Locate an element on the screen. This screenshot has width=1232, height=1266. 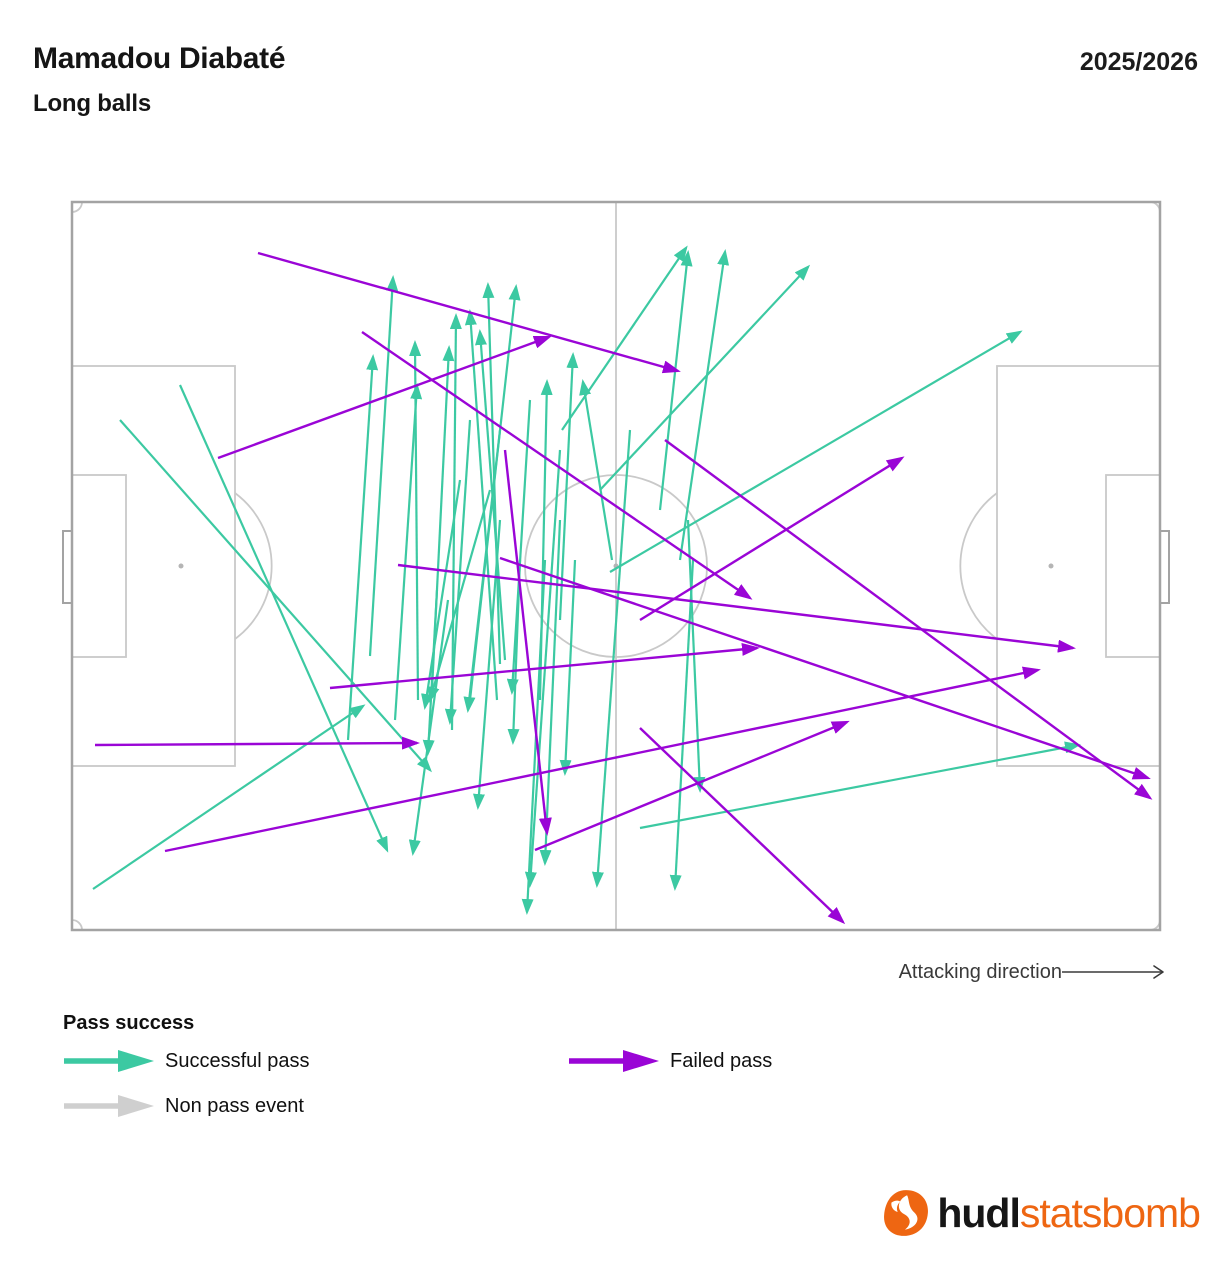
legend-item-non-pass-event: Non pass event is located at coordinates (183, 1106).